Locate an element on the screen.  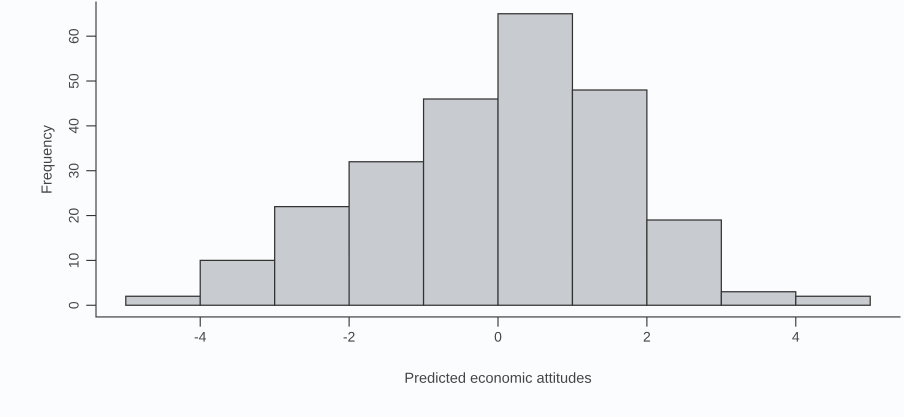
y-tick-label: 40 is located at coordinates (73, 126).